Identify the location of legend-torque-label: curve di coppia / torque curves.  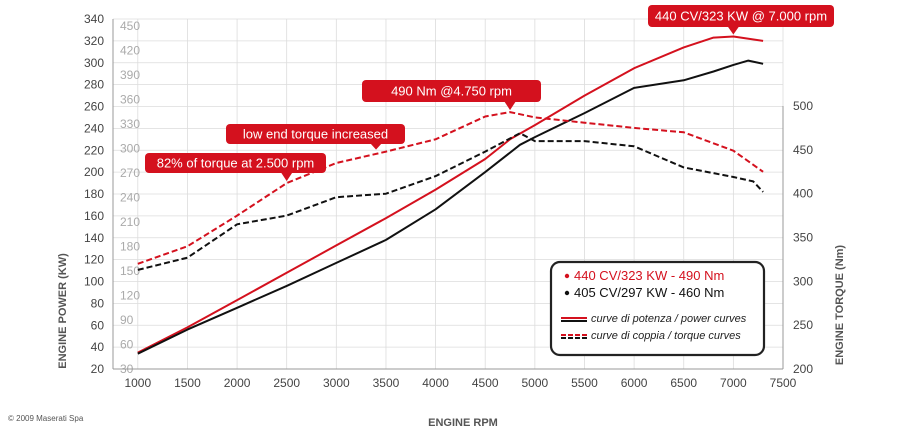
(666, 336).